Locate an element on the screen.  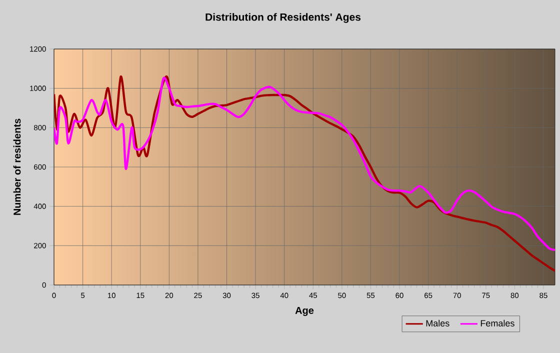
legend-label: Males is located at coordinates (438, 323).